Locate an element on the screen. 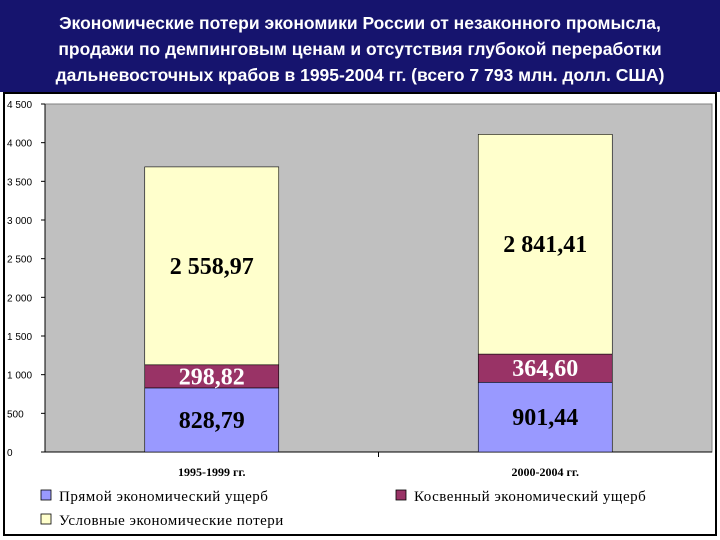  y-tick-label: 3 000 is located at coordinates (19, 221).